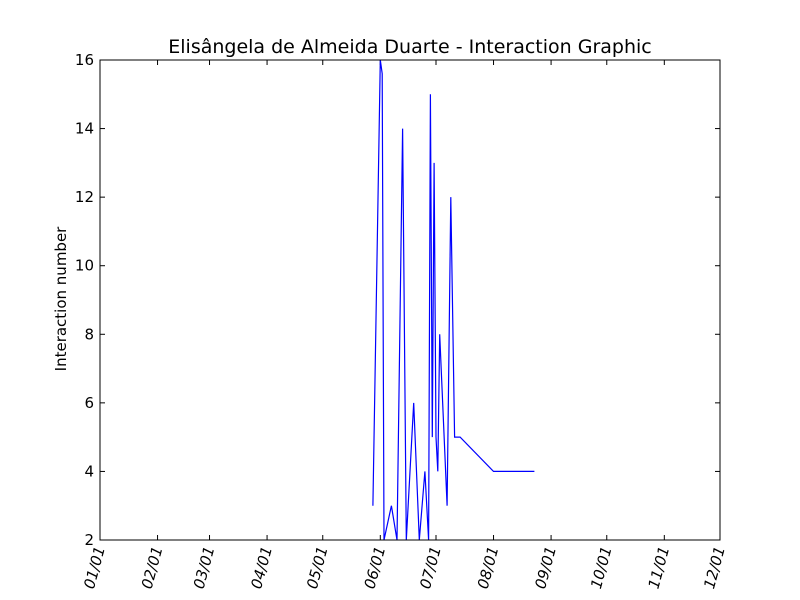 The height and width of the screenshot is (600, 800). I want to click on y-tick-label: 6, so click(89, 403).